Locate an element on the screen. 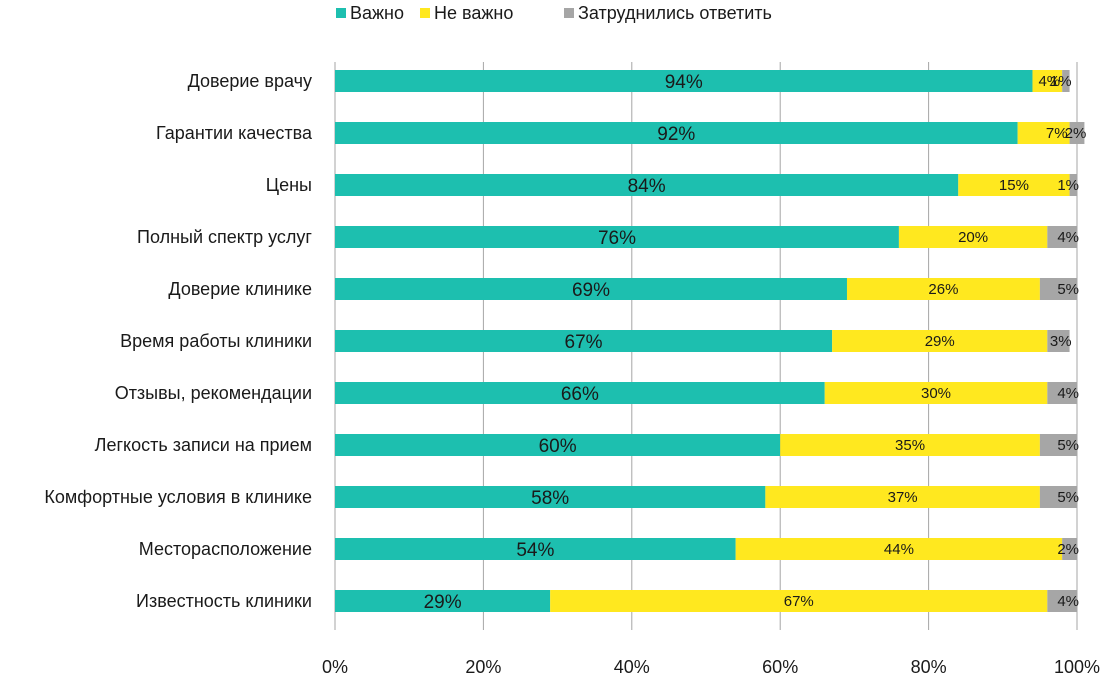  x-tick-label-4: 80% is located at coordinates (929, 667).